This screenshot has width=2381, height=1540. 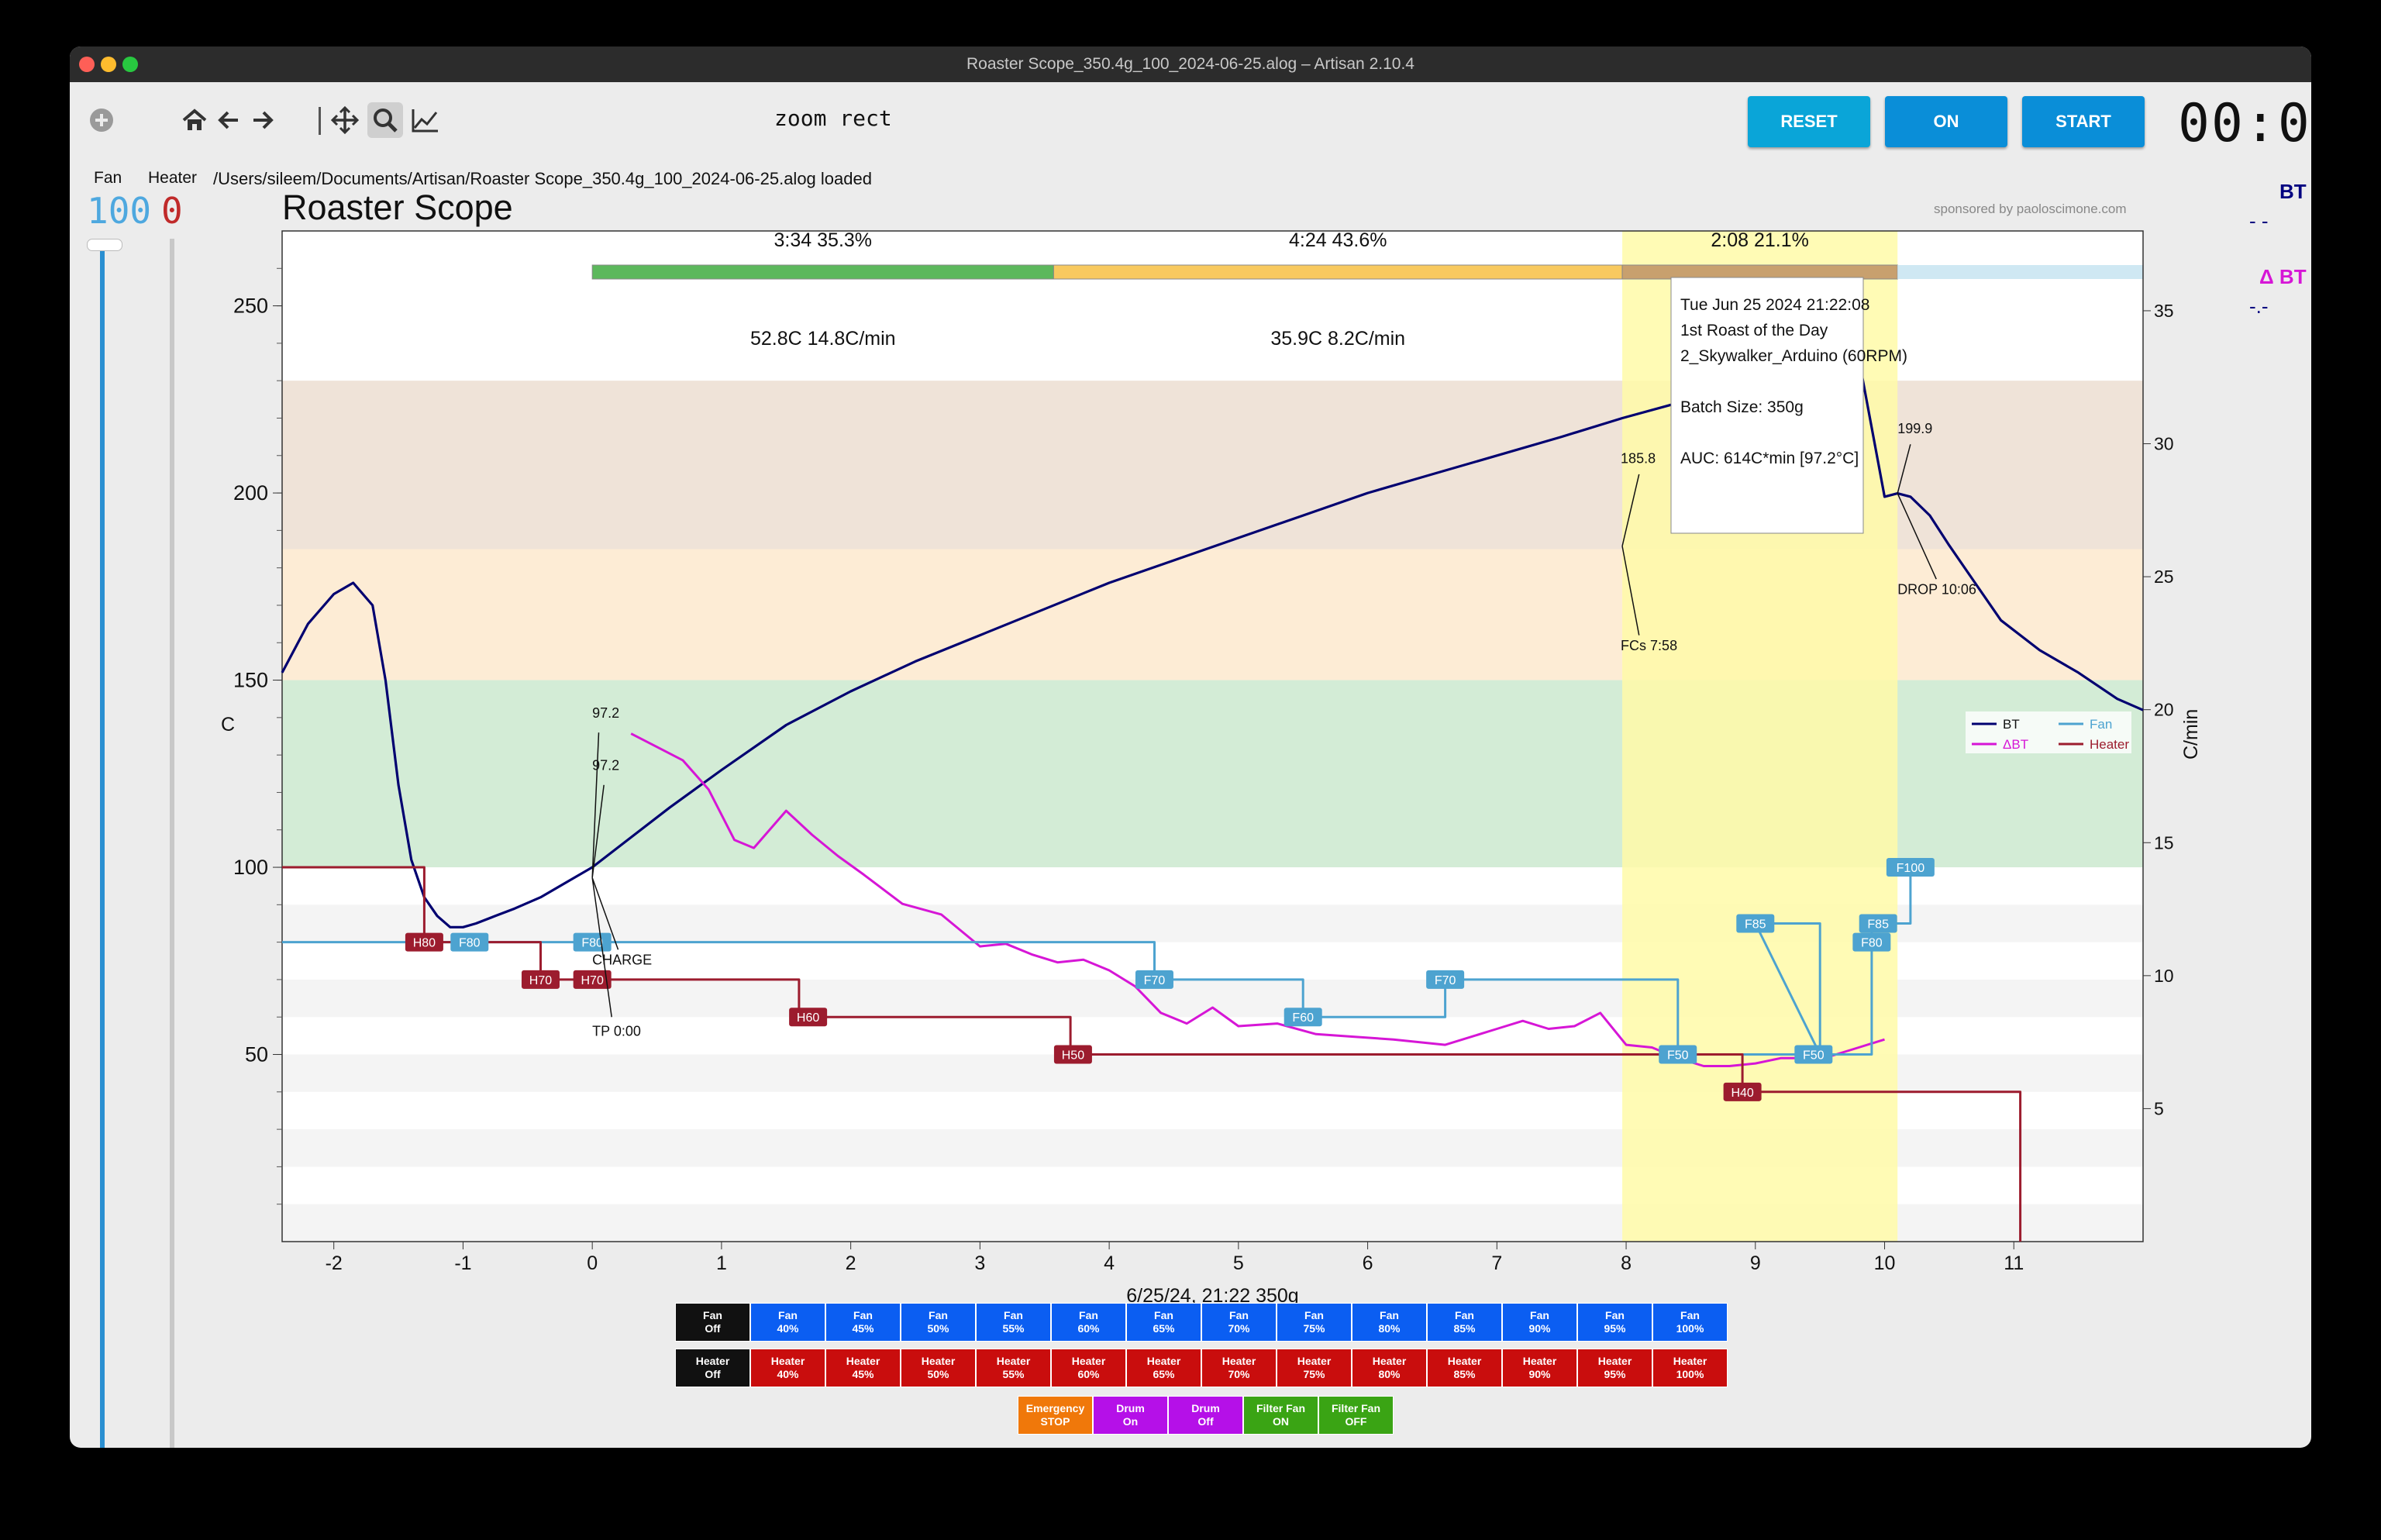 I want to click on fan-button-0: Fan Off, so click(x=712, y=1322).